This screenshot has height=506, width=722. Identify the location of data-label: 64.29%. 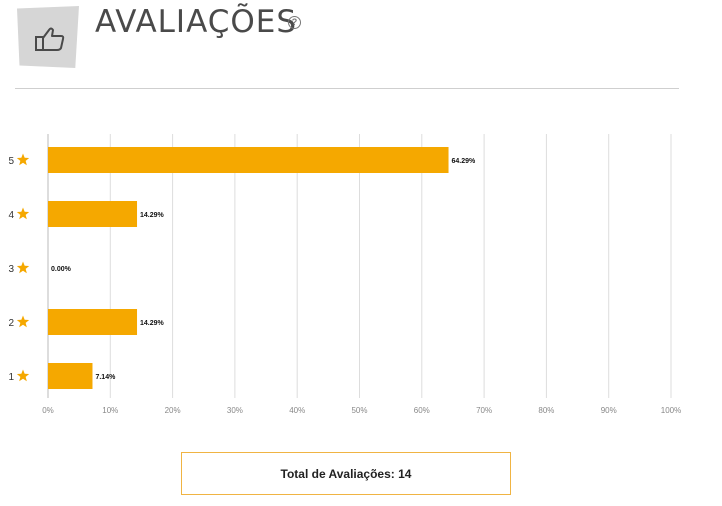
(464, 161).